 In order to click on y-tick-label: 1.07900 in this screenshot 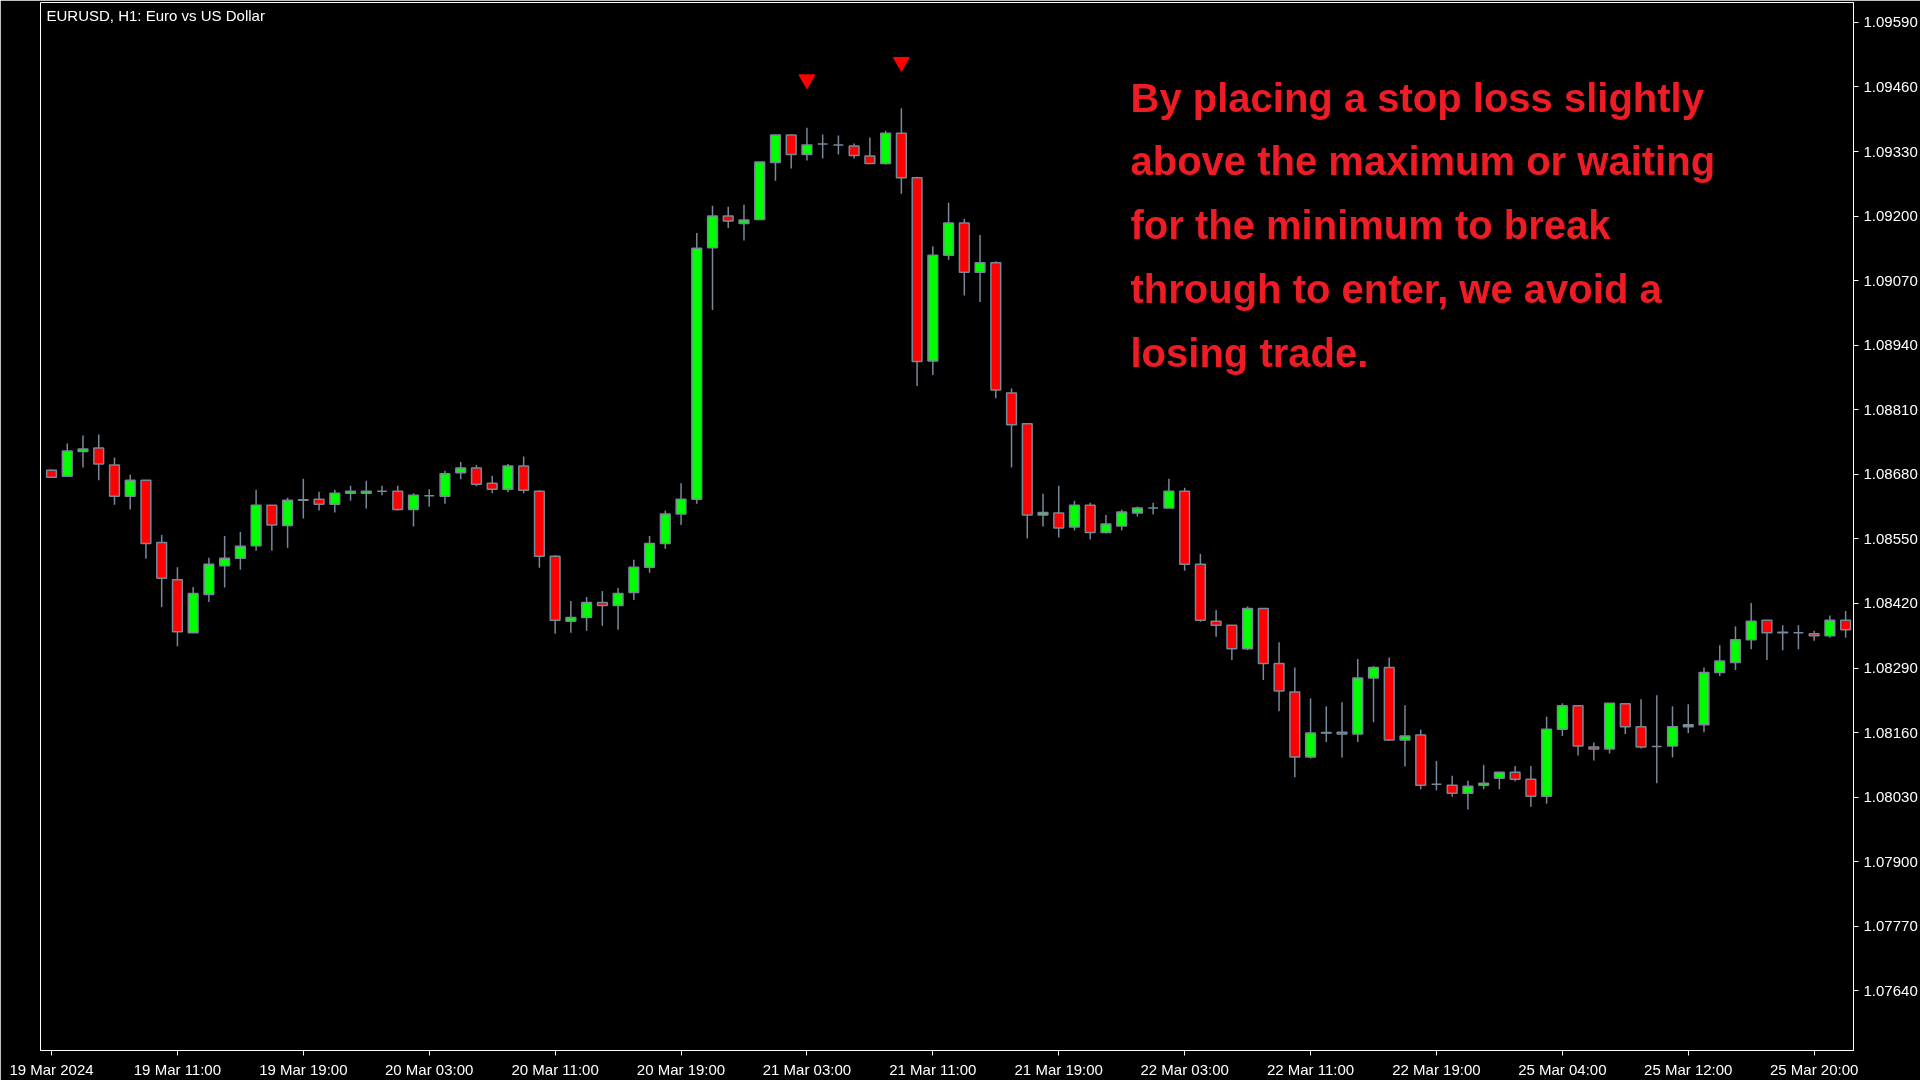, I will do `click(1890, 861)`.